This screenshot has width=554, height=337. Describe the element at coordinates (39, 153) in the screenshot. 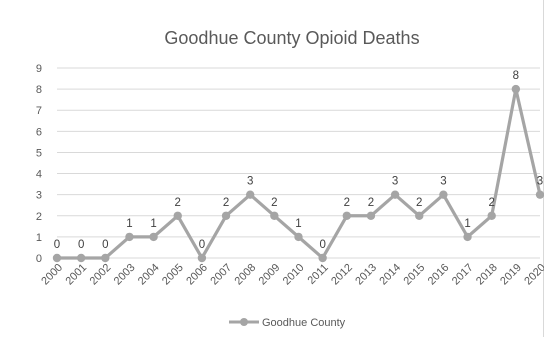

I see `y-tick-label: 5` at that location.